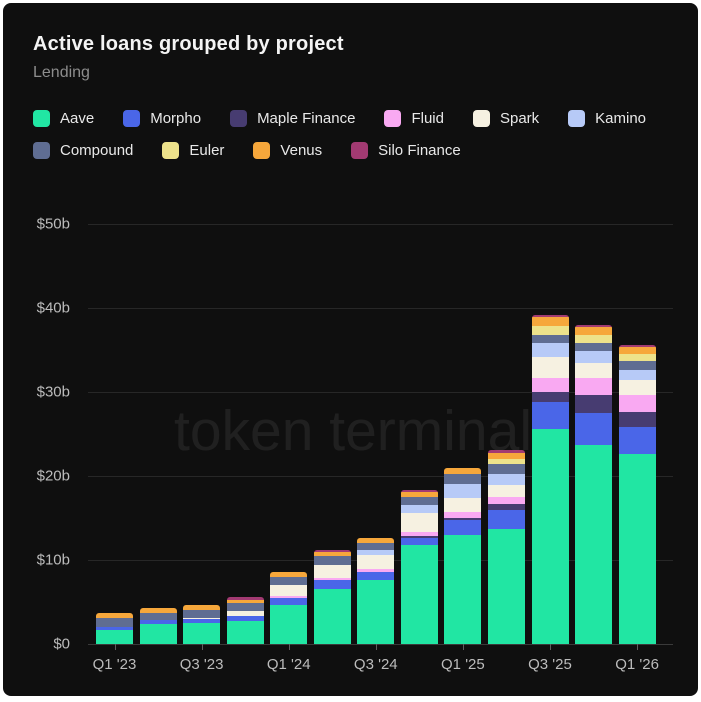 The image size is (701, 702). I want to click on bar-q224, so click(332, 596).